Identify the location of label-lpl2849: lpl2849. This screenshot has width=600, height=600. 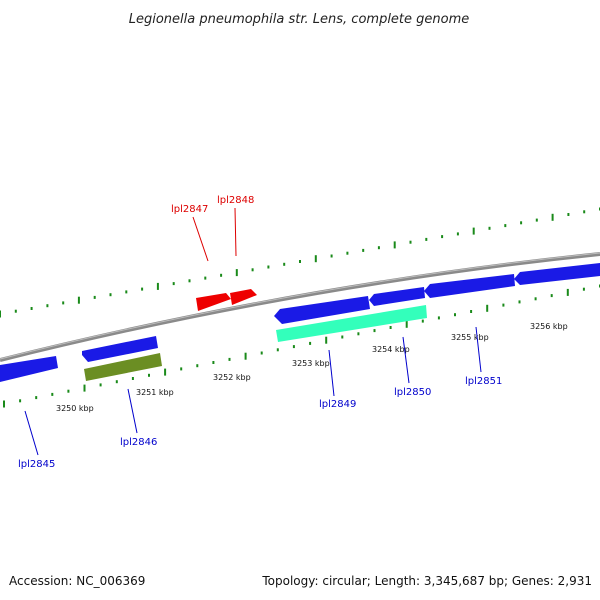
(337, 404).